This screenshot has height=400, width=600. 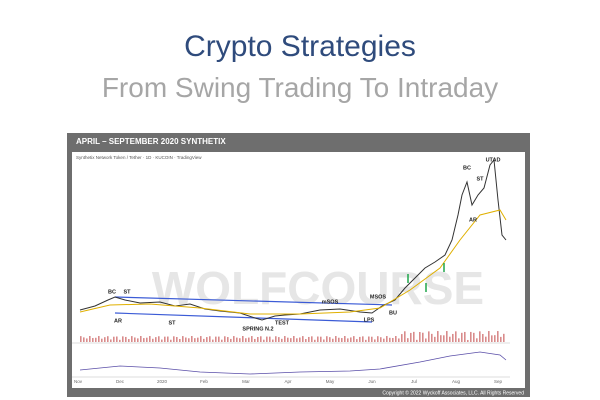 What do you see at coordinates (300, 87) in the screenshot?
I see `page-subtitle: From Swing Trading To Intraday` at bounding box center [300, 87].